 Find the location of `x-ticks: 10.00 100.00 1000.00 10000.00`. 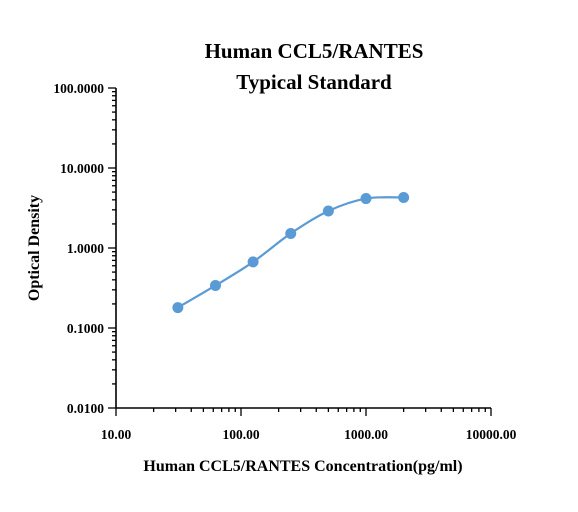

x-ticks: 10.00 100.00 1000.00 10000.00 is located at coordinates (309, 425).